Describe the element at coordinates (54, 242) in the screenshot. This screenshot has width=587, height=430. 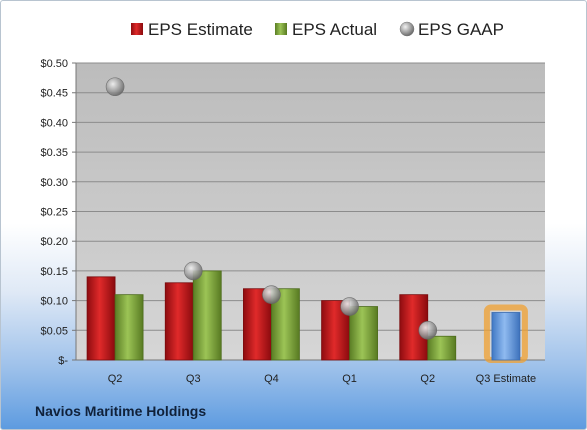
I see `y-tick-label: $0.20` at that location.